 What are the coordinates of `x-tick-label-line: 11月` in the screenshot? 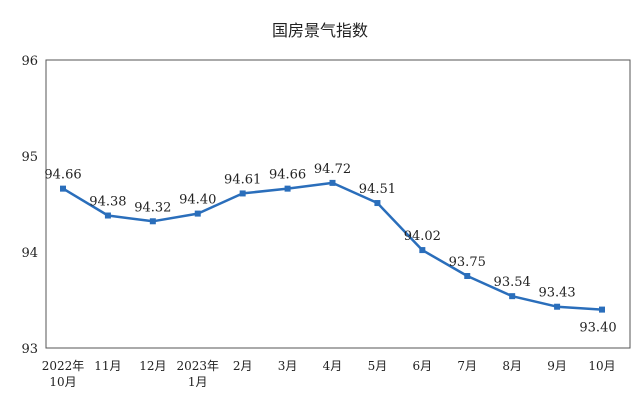 It's located at (107, 366).